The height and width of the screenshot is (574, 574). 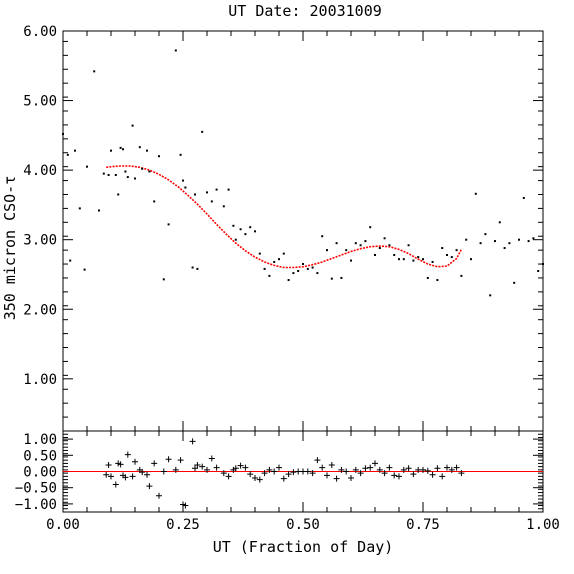 What do you see at coordinates (40, 171) in the screenshot?
I see `y-tick-label: 4.00` at bounding box center [40, 171].